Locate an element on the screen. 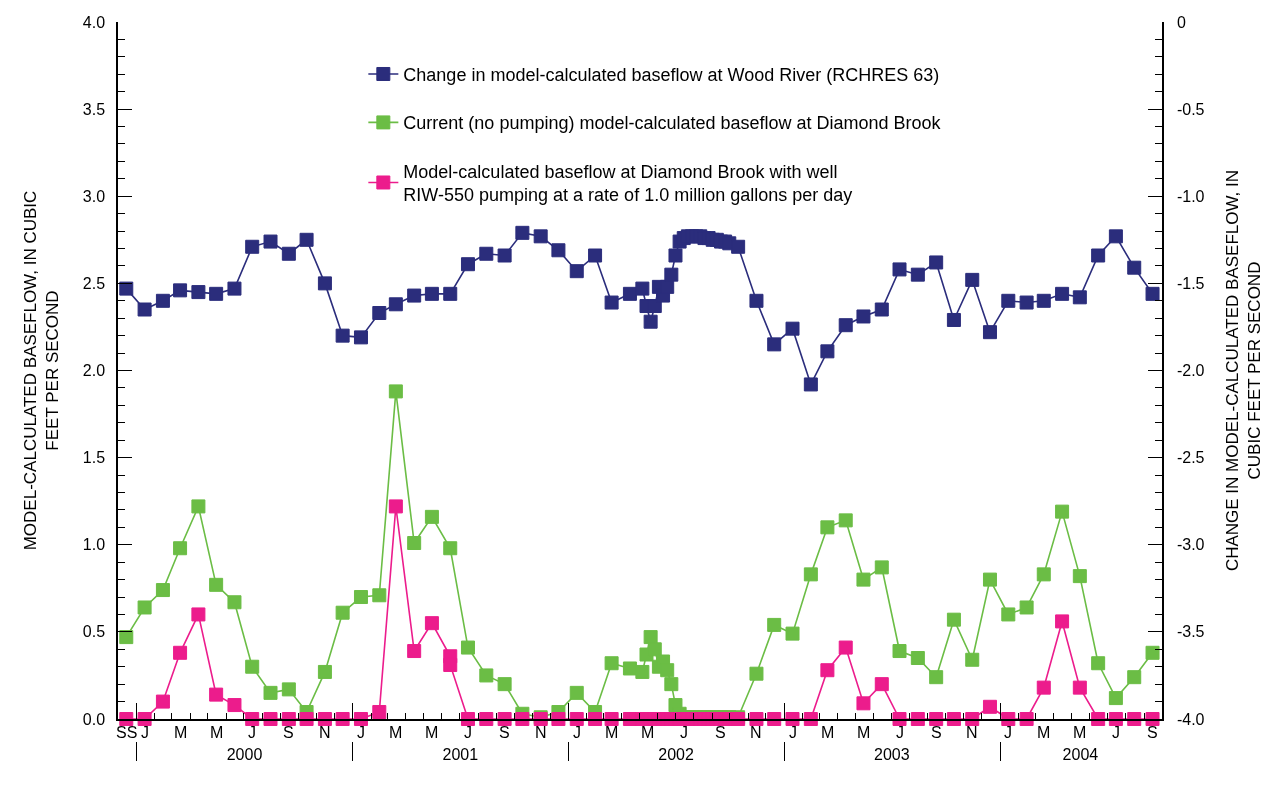 The height and width of the screenshot is (788, 1281). y2-tick-label: -1.0 is located at coordinates (1190, 196).